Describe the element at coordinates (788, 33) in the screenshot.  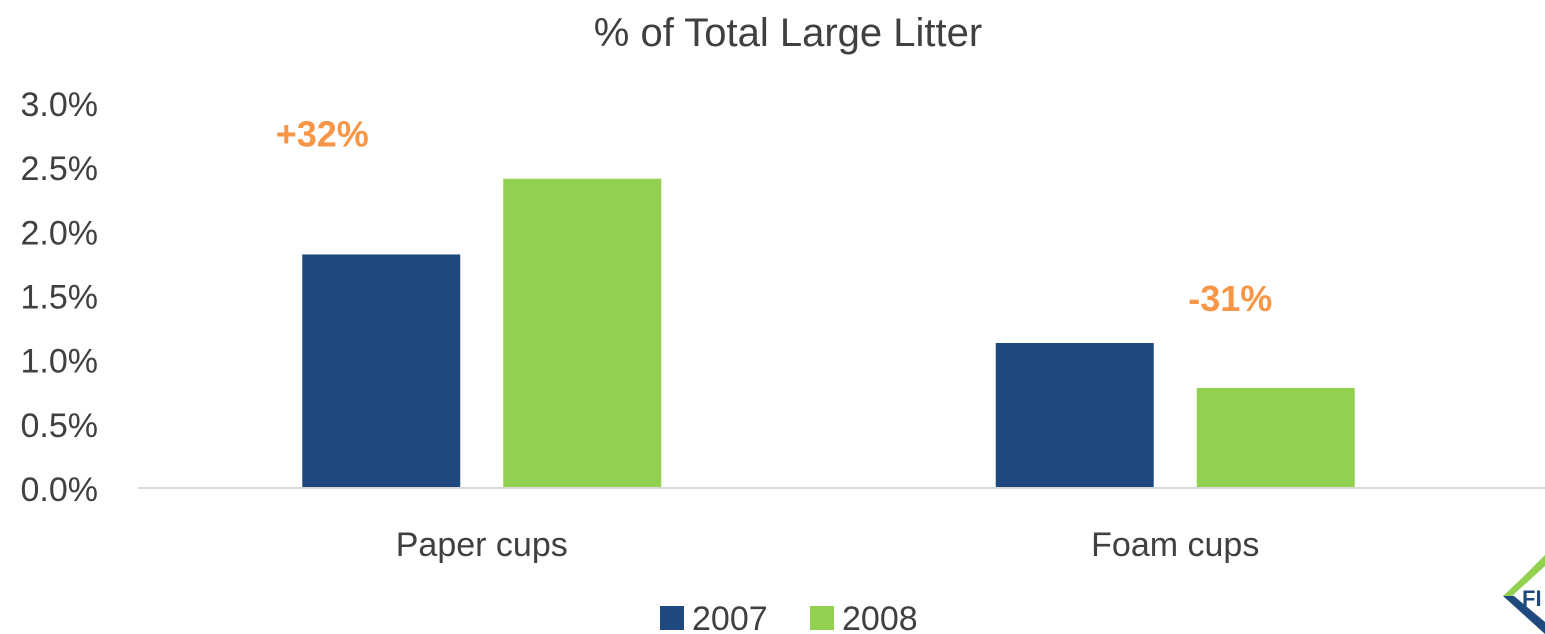
I see `chart-title: % of Total Large Litter` at that location.